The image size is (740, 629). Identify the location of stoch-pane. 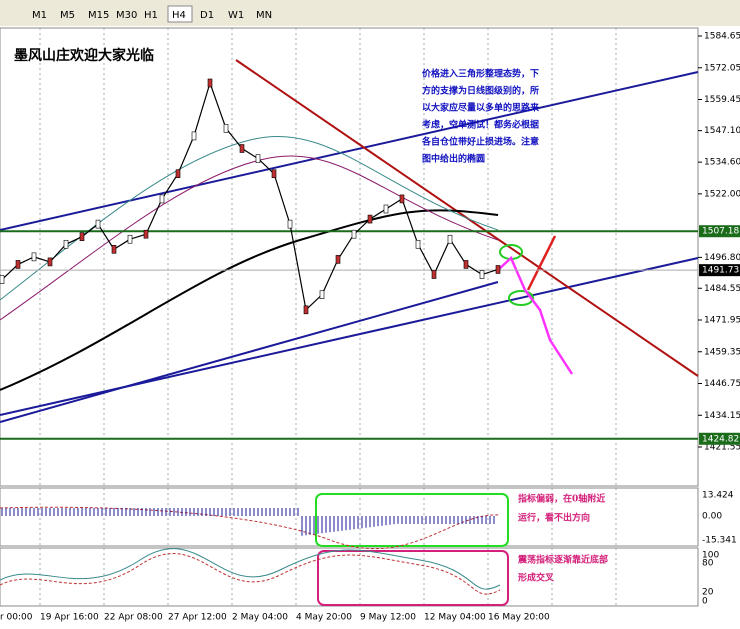
(349, 577).